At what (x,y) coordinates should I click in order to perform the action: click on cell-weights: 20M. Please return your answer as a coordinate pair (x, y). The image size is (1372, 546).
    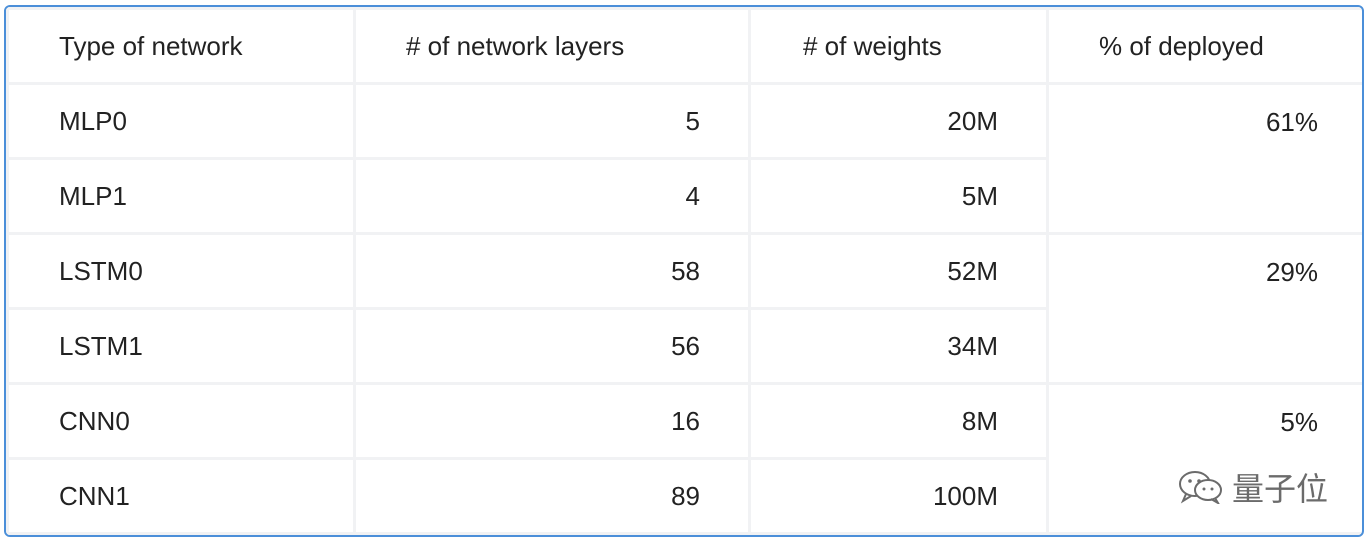
    Looking at the image, I should click on (898, 121).